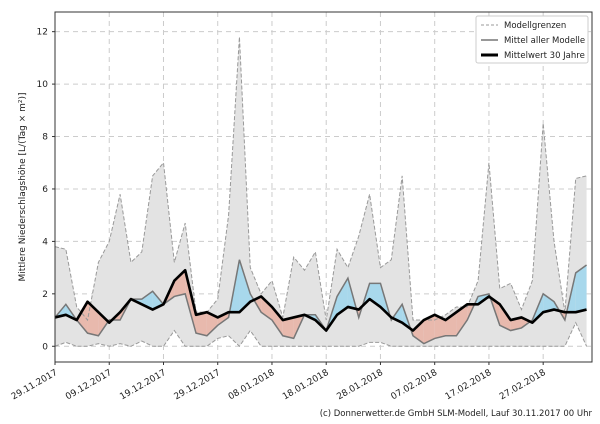 The width and height of the screenshot is (600, 424). Describe the element at coordinates (89, 385) in the screenshot. I see `x-tick-label: 09.12.2017` at that location.